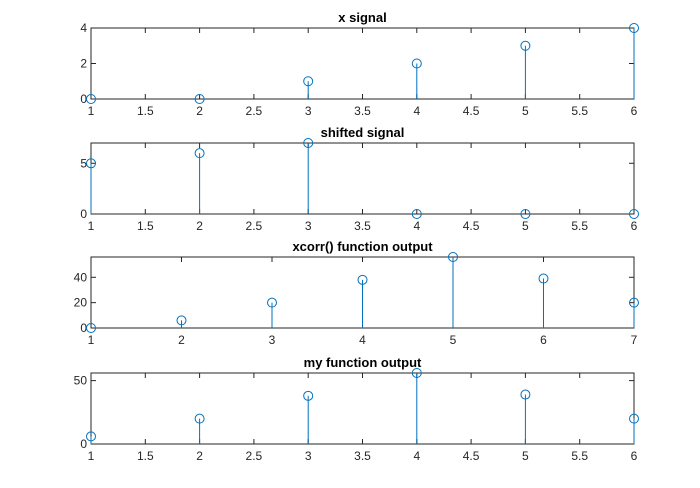  I want to click on subplot-title: x signal, so click(362, 17).